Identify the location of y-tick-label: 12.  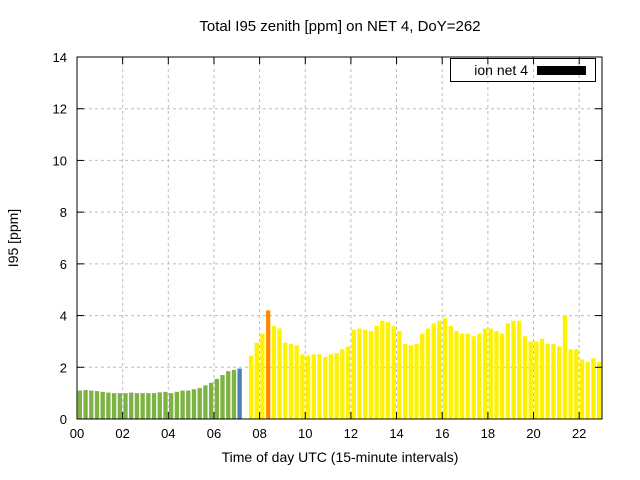
(60, 109).